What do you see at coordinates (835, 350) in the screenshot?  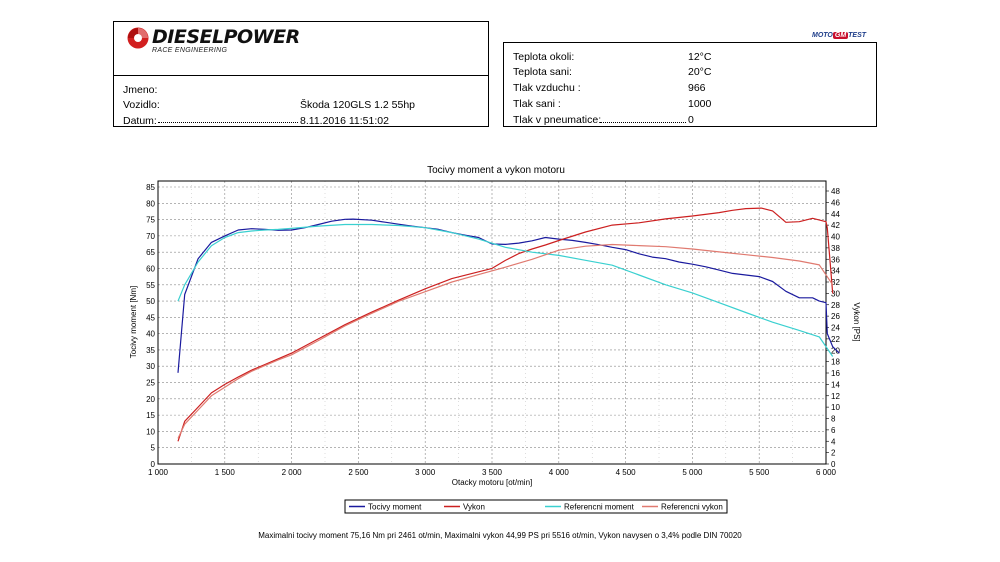 I see `y2-tick-label: 20` at bounding box center [835, 350].